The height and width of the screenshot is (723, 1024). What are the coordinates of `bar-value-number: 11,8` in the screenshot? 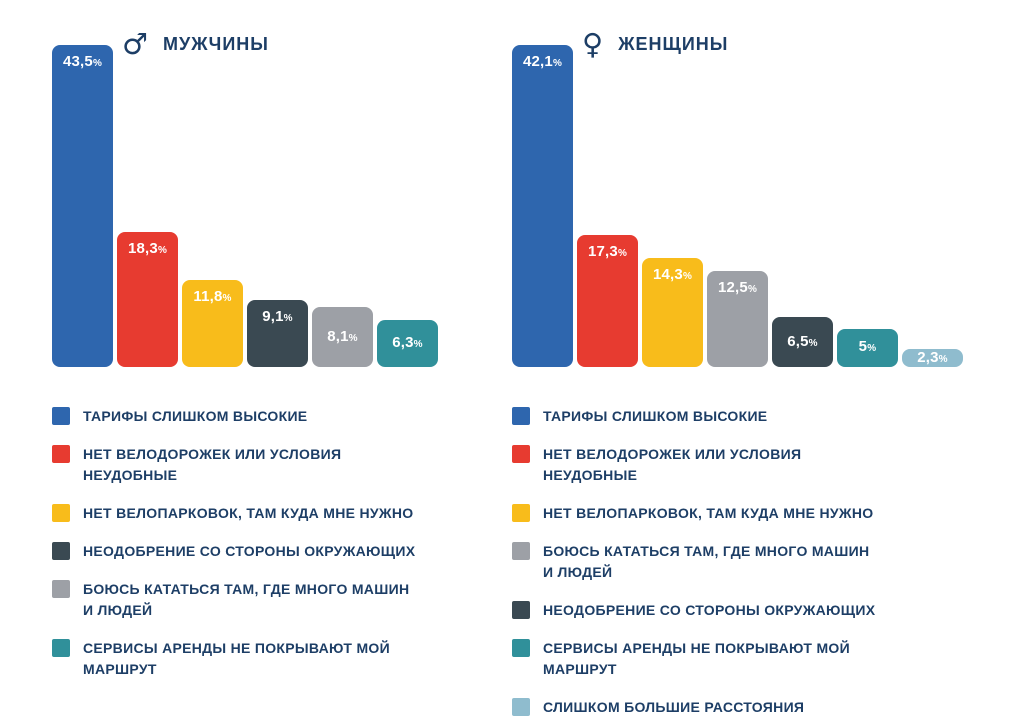 It's located at (208, 296).